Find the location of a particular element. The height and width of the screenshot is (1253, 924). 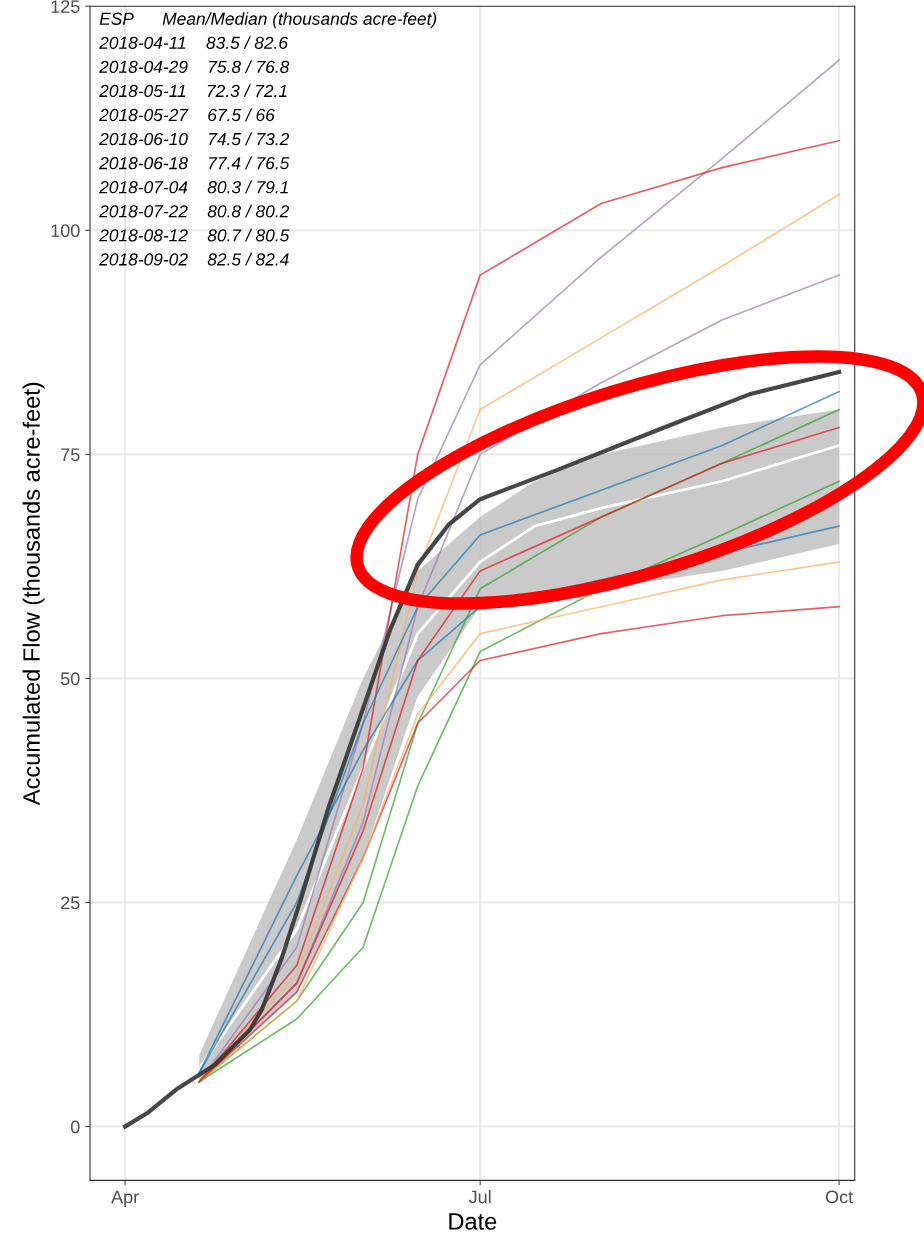

annotation: ESP Mean/Median (thousands acre-feet) is located at coordinates (268, 20).